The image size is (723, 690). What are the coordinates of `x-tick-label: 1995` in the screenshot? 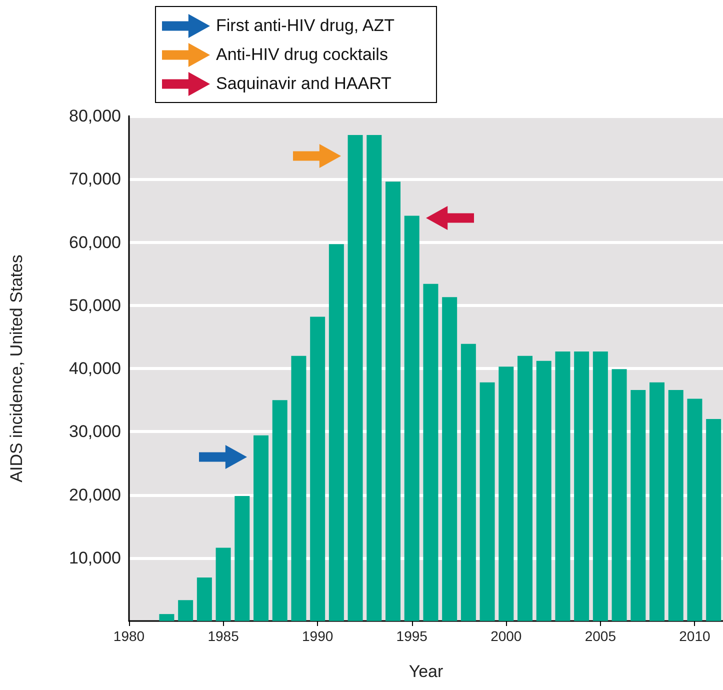 It's located at (412, 636).